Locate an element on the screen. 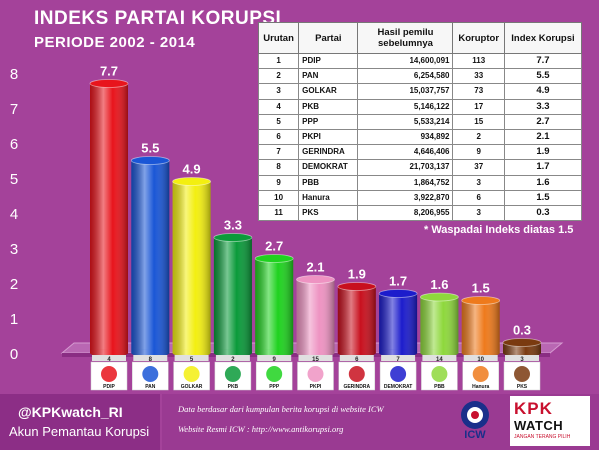 The image size is (599, 450). kpk-logo-top: KPK is located at coordinates (533, 408).